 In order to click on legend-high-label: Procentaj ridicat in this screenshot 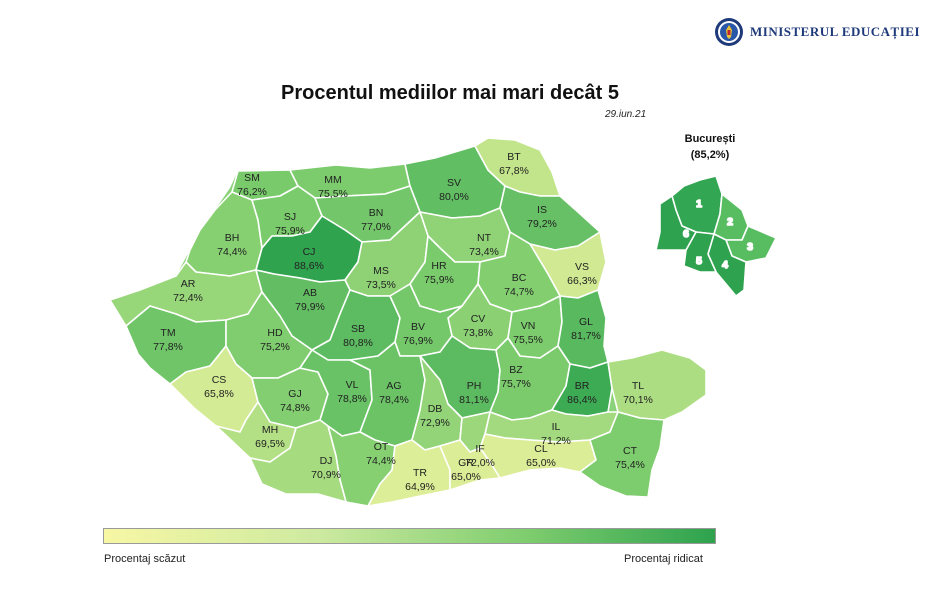, I will do `click(663, 559)`.